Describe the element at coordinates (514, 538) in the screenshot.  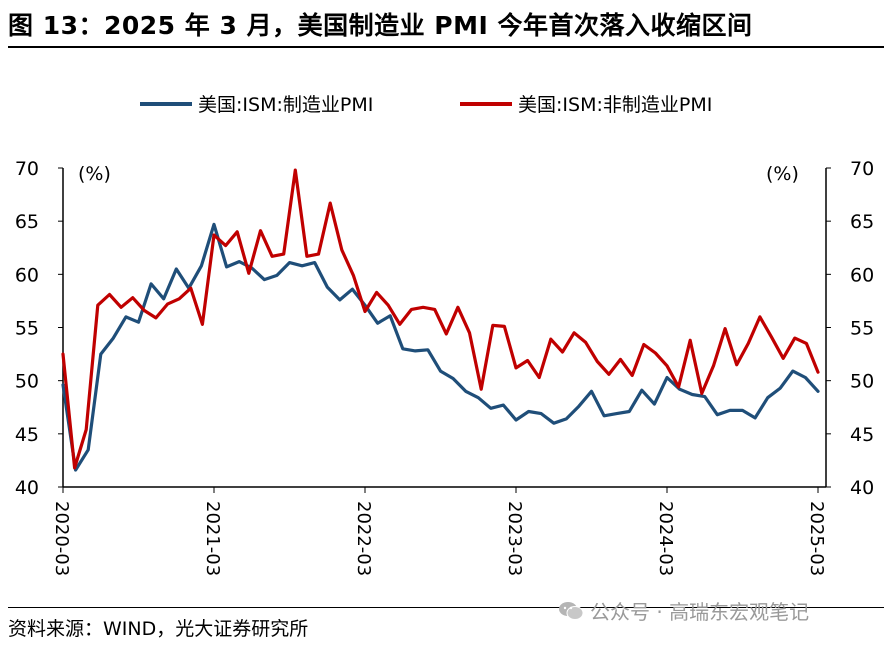
I see `x-tick-label: 2023-03` at that location.